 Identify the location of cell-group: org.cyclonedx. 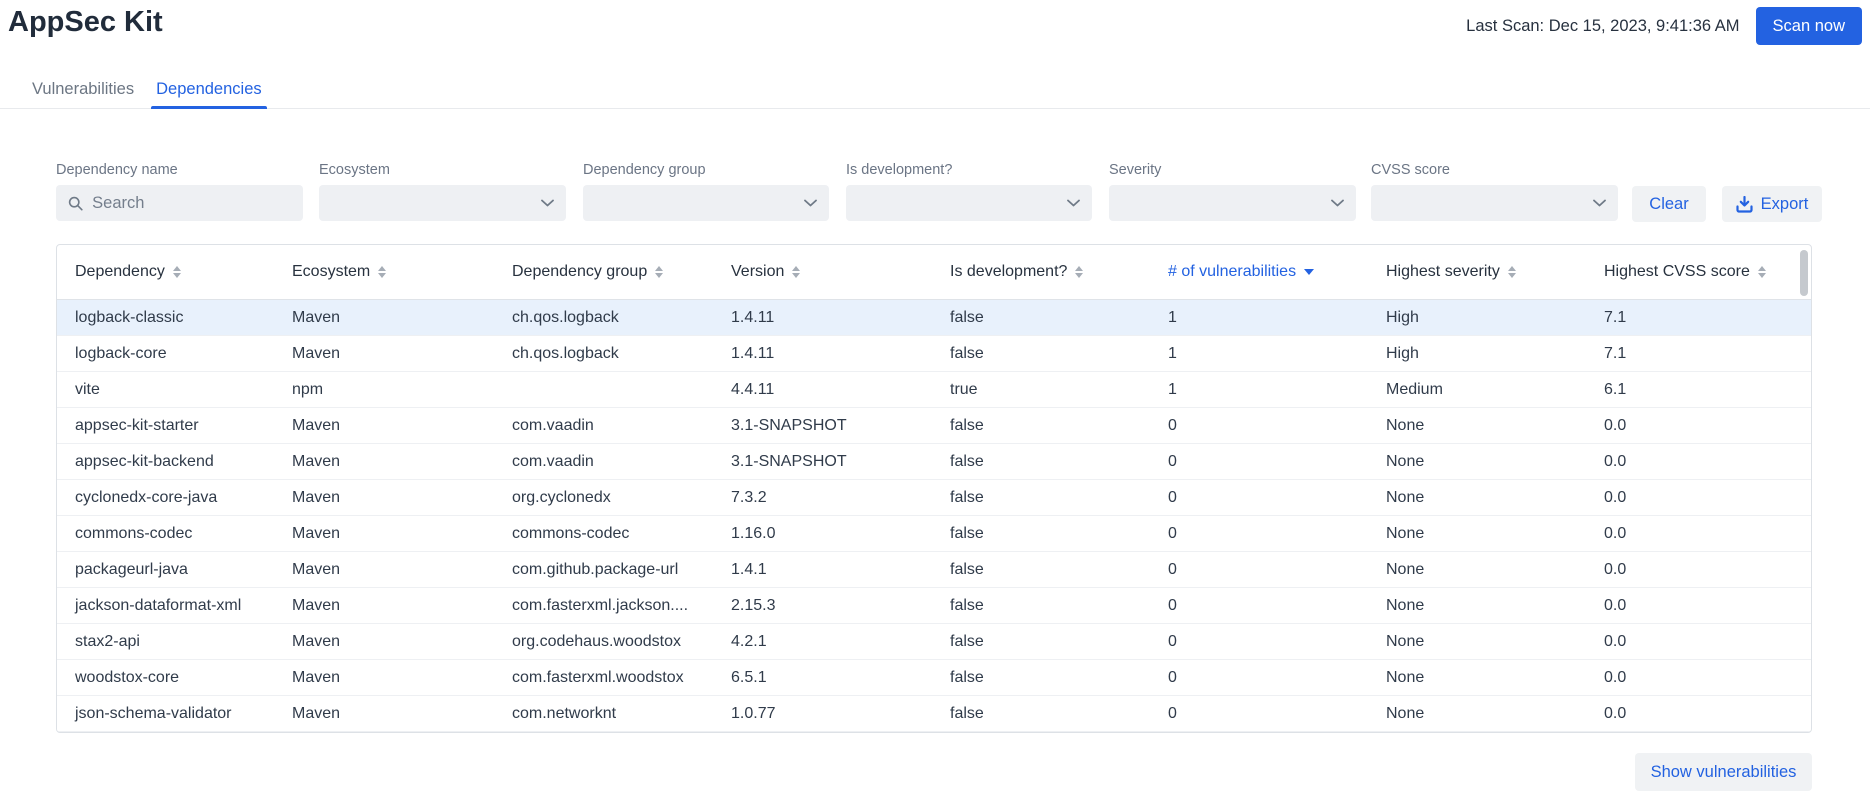
(561, 497).